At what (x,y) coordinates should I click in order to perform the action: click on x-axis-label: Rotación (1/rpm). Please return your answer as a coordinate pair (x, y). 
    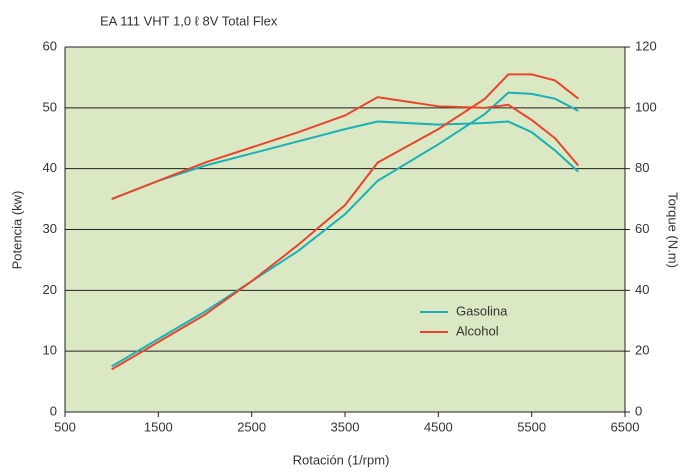
    Looking at the image, I should click on (341, 459).